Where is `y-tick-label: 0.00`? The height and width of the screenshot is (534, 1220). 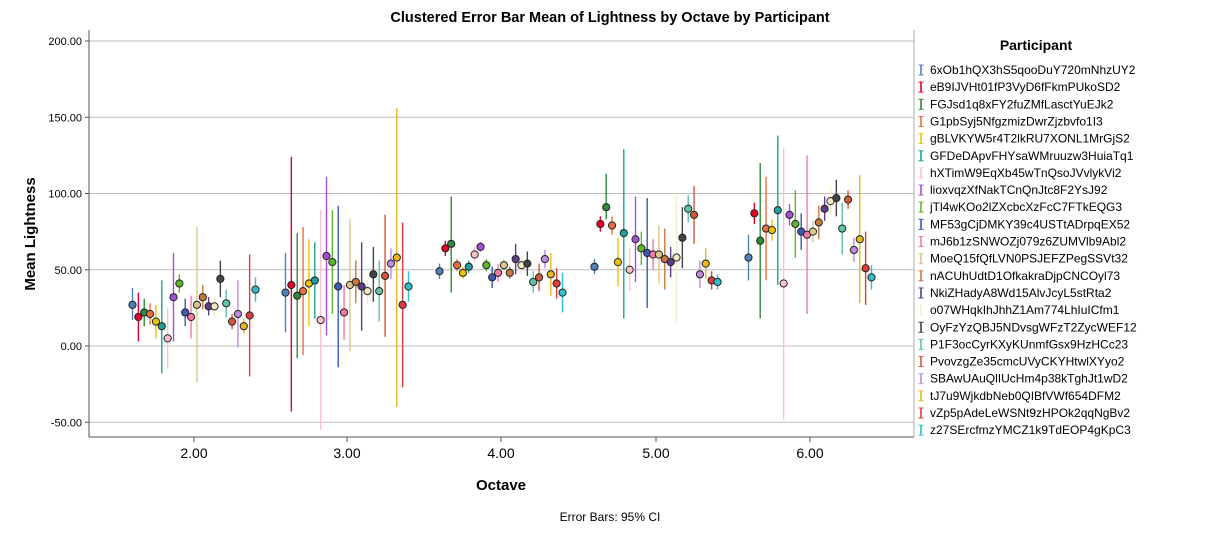
y-tick-label: 0.00 is located at coordinates (71, 347).